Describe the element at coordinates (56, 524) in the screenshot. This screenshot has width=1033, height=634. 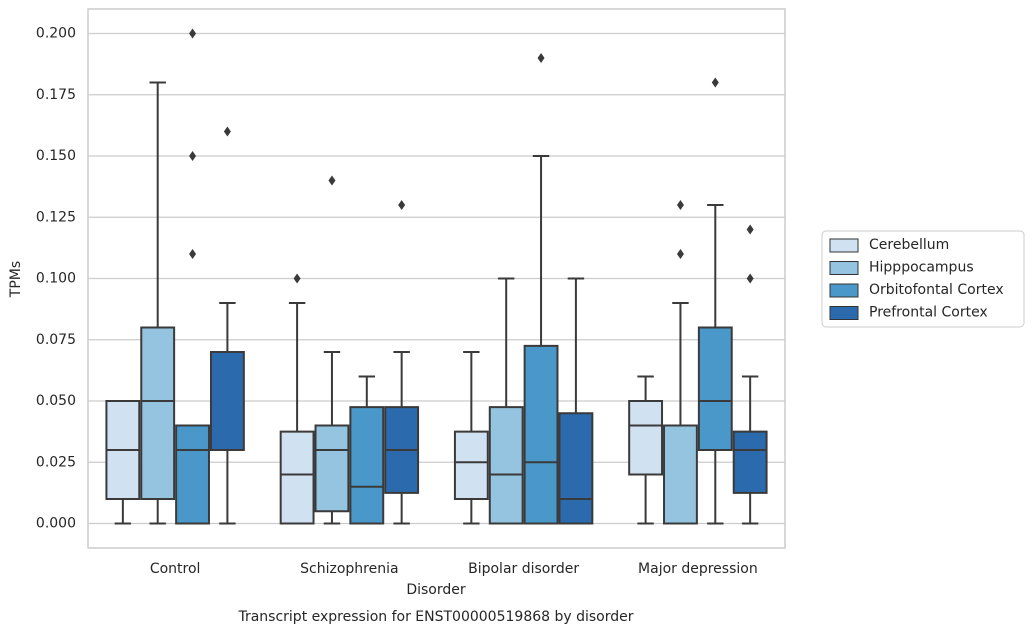
I see `y-tick-label: 0.000` at that location.